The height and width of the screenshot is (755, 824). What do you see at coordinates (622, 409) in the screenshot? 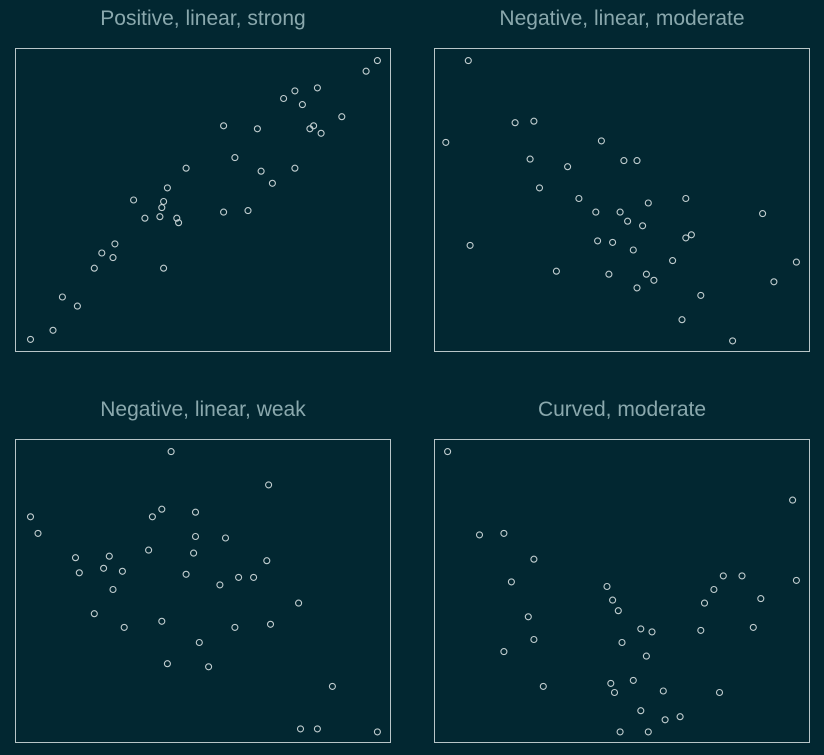
I see `panel-title: Curved, moderate` at bounding box center [622, 409].